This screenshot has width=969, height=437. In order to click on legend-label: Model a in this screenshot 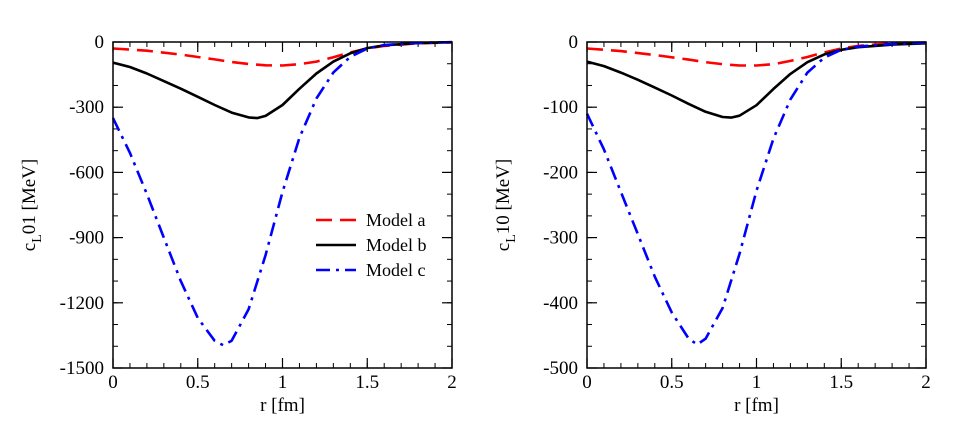, I will do `click(395, 220)`.